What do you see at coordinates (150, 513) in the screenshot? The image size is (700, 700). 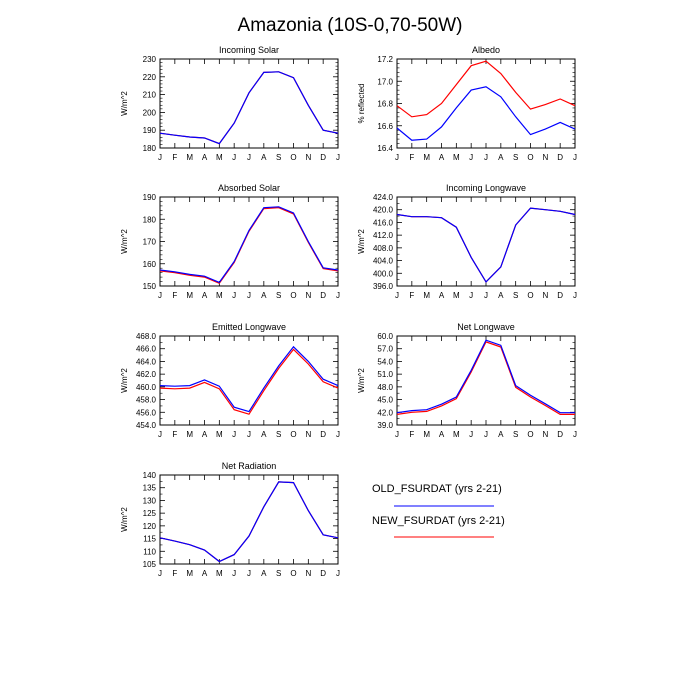 I see `y-tick-label: 125` at bounding box center [150, 513].